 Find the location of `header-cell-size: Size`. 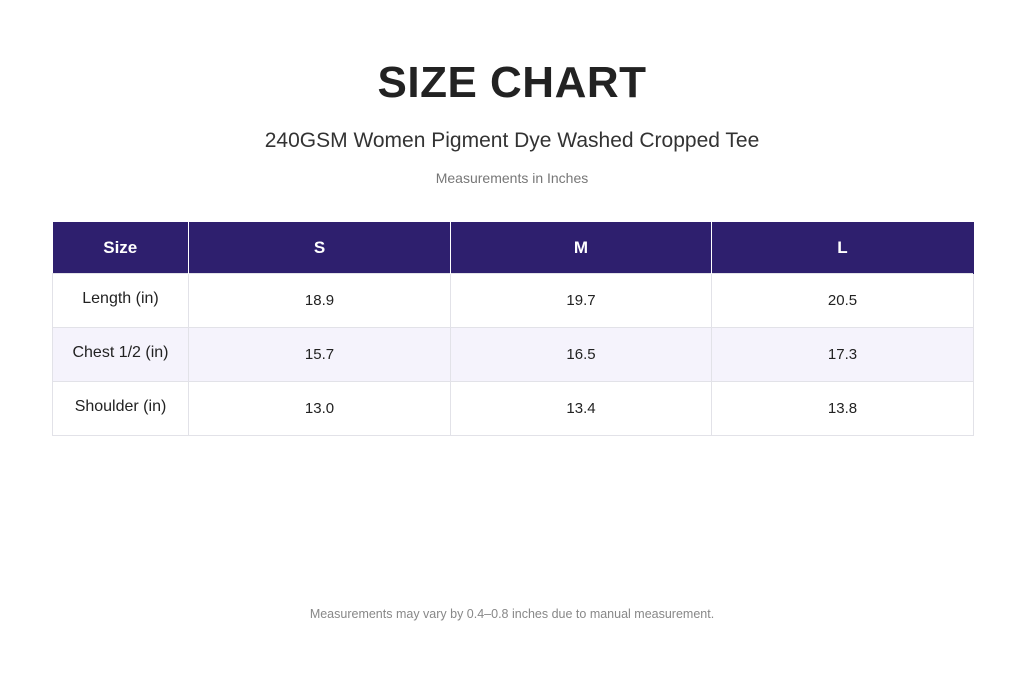

header-cell-size: Size is located at coordinates (120, 248).